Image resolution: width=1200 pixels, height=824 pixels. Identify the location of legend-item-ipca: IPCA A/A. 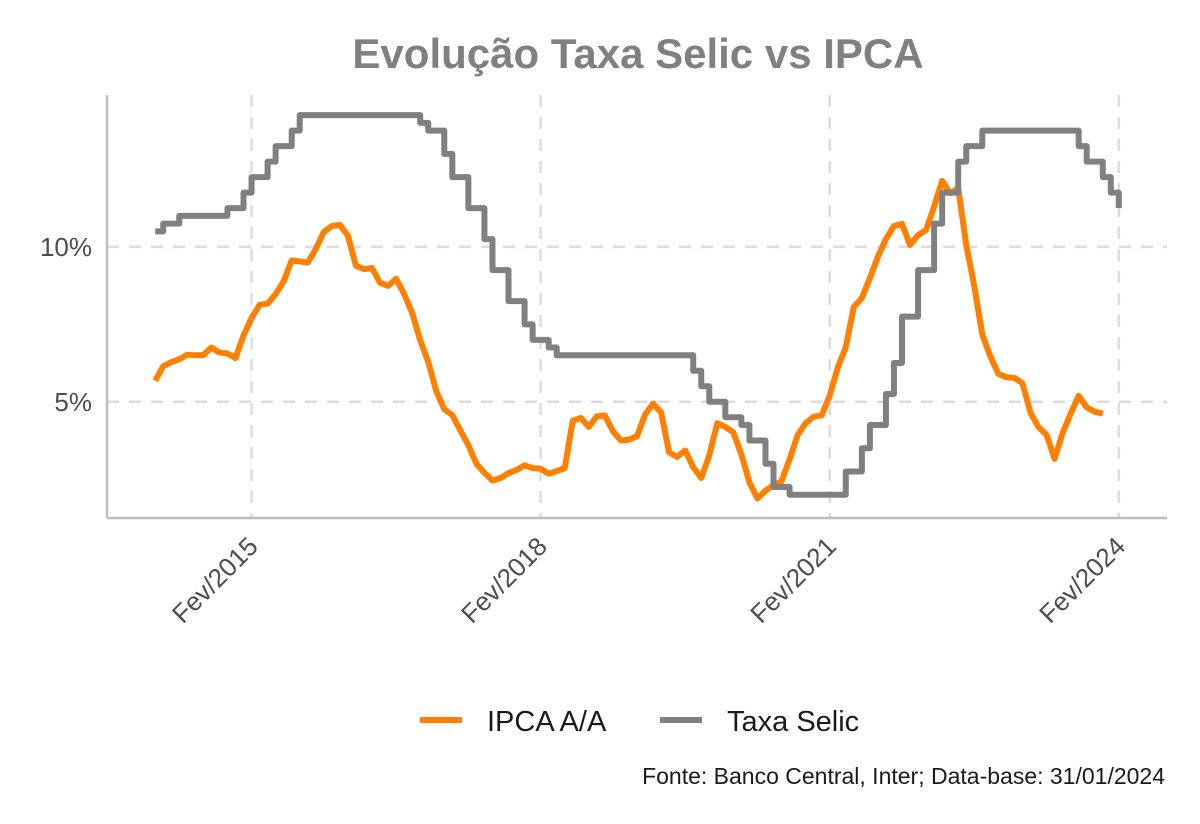
(513, 722).